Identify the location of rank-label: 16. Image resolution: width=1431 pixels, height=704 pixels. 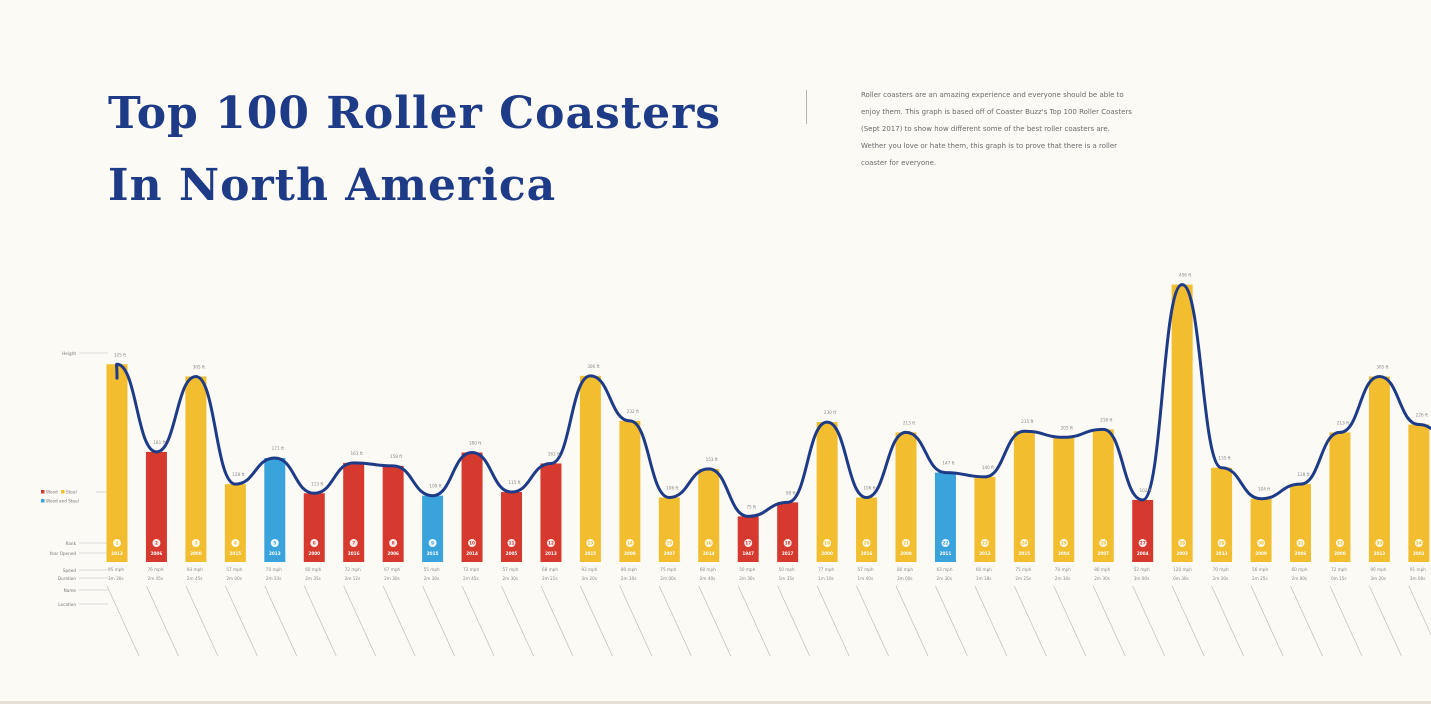
(709, 543).